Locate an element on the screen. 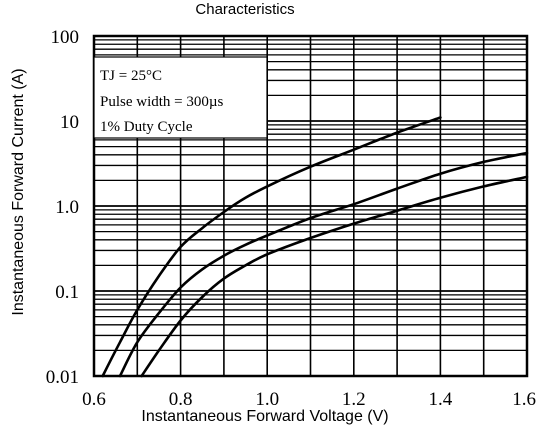 The height and width of the screenshot is (433, 539). x-tick-label: 1.2 is located at coordinates (354, 399).